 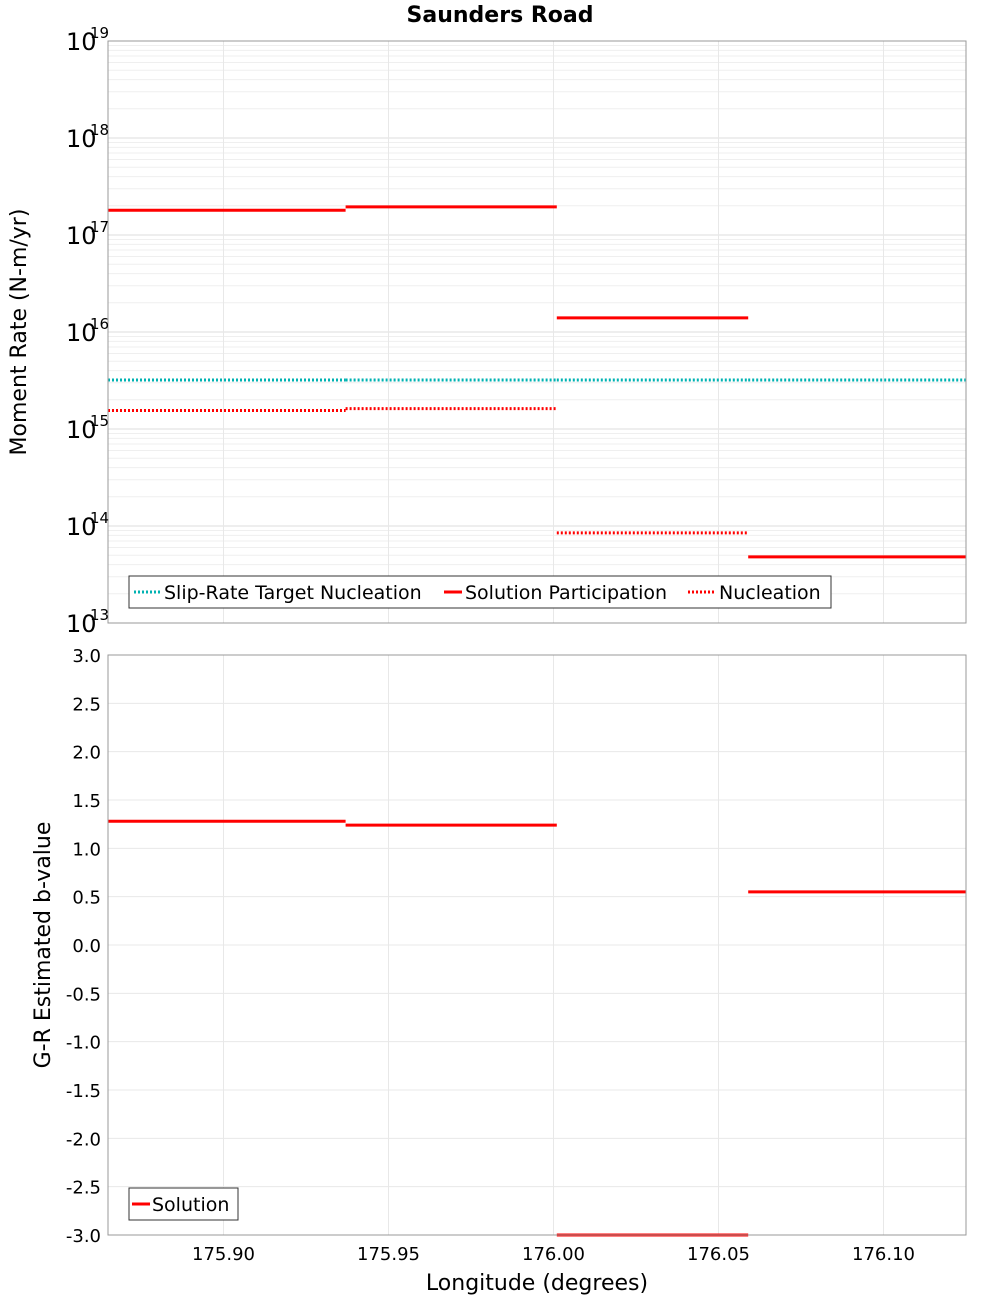 I want to click on y-tick-label: 0.5, so click(x=86, y=898).